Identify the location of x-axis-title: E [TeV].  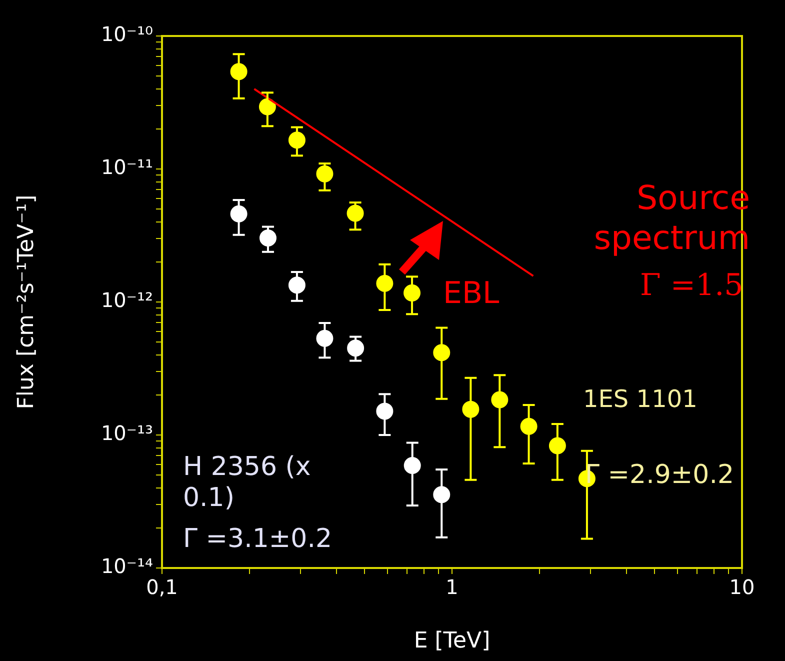
(452, 641).